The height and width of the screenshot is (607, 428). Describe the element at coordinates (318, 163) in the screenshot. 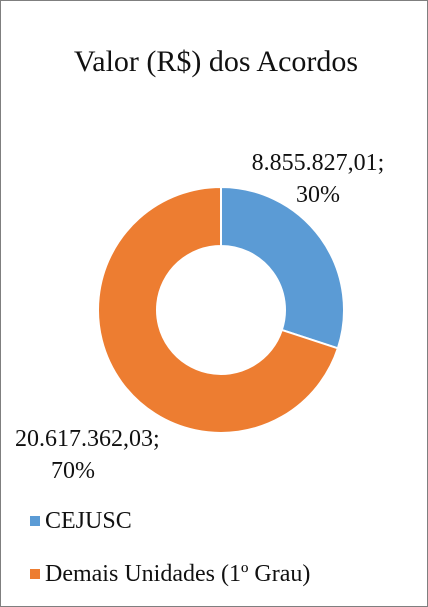

I see `value-label: 8.855.827,01;` at that location.